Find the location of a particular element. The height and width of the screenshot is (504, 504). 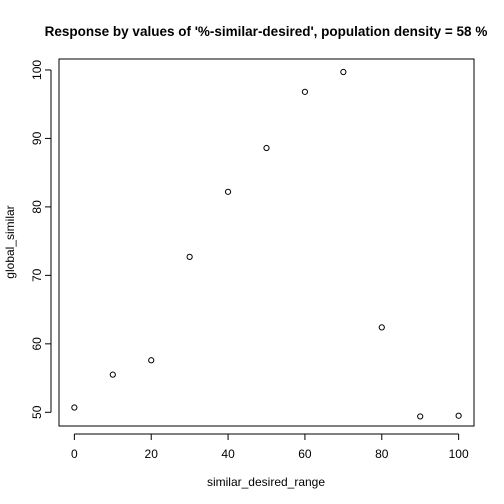

y-tick-label: 70 is located at coordinates (37, 275).